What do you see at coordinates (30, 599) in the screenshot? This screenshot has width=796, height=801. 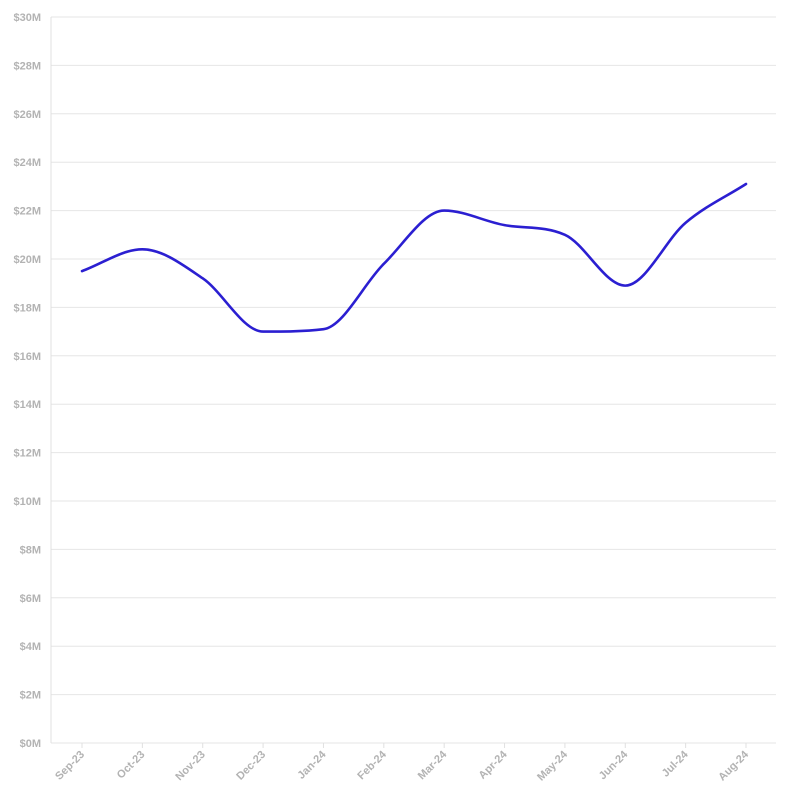 I see `y-tick-label: $6M` at bounding box center [30, 599].